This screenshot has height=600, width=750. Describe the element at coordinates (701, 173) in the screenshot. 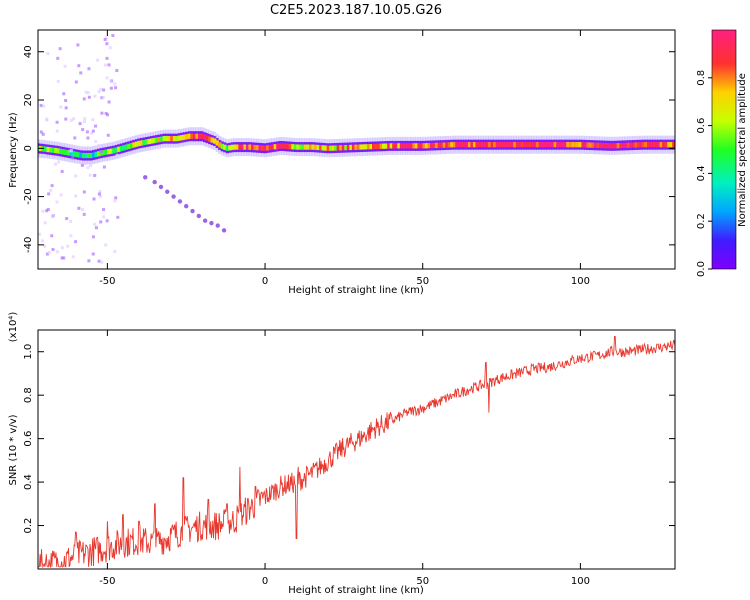

I see `colorbar-tick-label: 0.4` at that location.